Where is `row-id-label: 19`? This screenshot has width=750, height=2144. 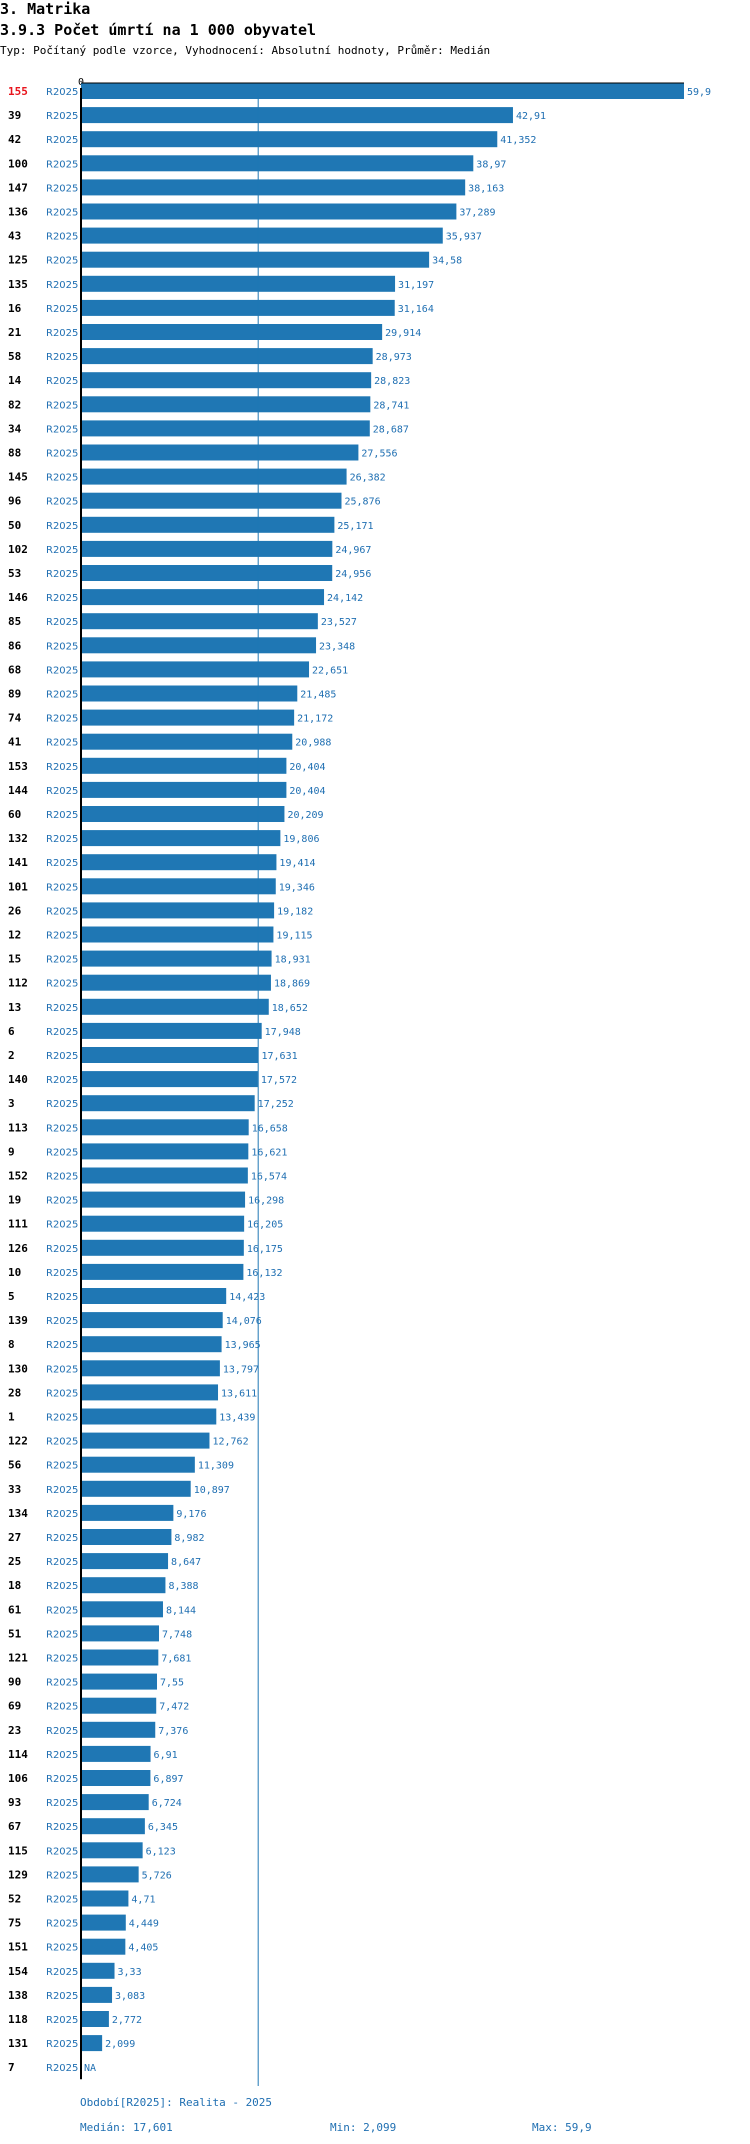
row-id-label: 19 is located at coordinates (14, 1200).